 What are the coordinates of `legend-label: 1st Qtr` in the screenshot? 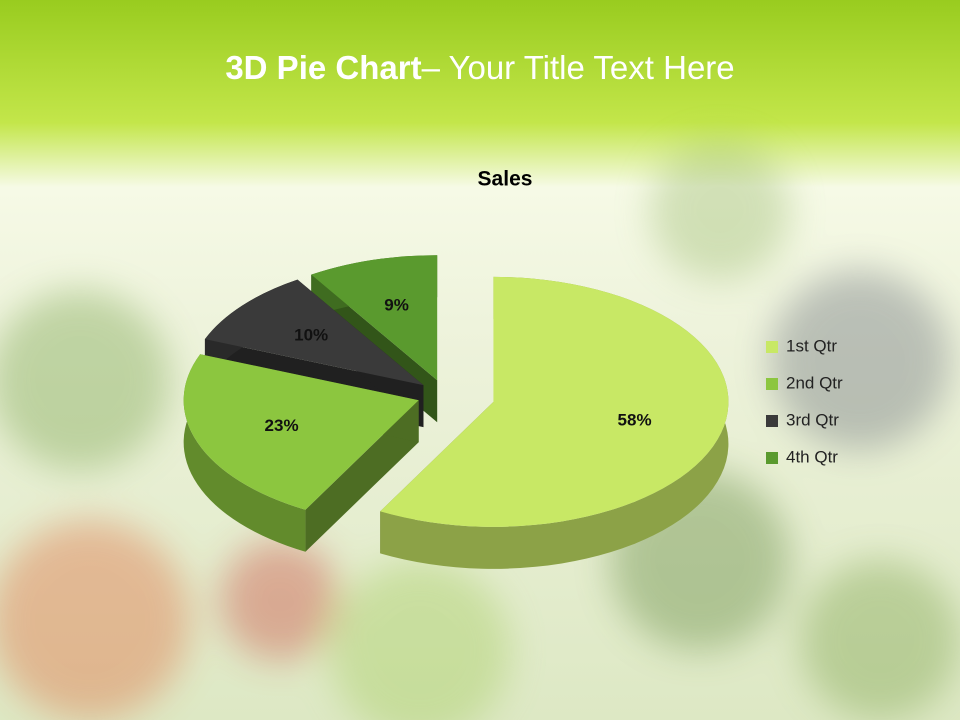 It's located at (811, 345).